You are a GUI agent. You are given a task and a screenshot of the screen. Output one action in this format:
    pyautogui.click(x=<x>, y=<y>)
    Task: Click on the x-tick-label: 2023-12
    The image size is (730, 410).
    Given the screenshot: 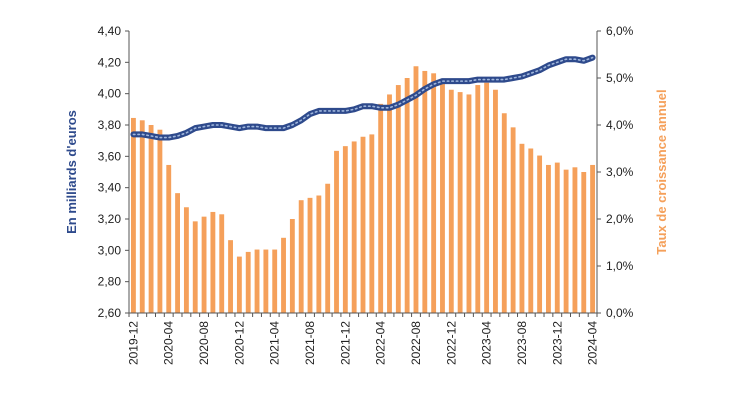 What is the action you would take?
    pyautogui.click(x=557, y=343)
    